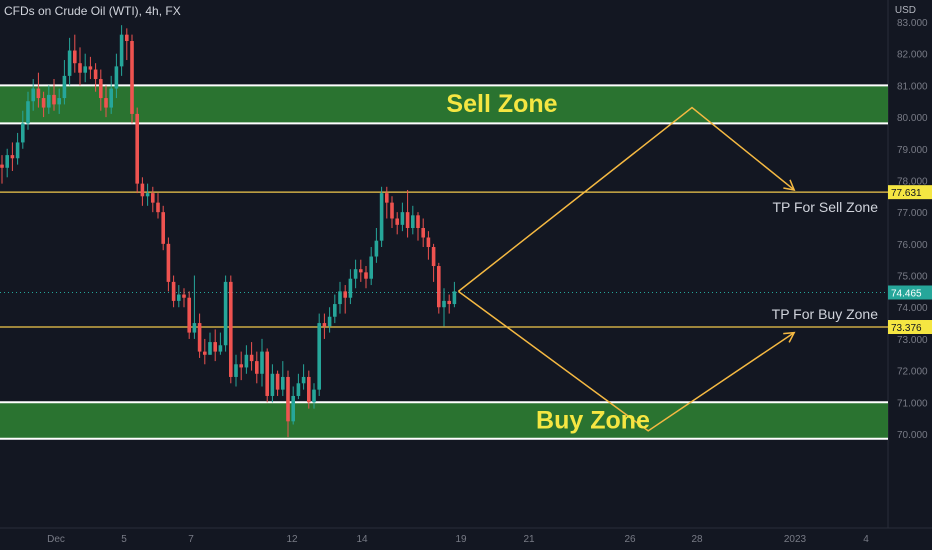 The image size is (932, 550). Describe the element at coordinates (866, 539) in the screenshot. I see `x-tick-label: 4` at that location.